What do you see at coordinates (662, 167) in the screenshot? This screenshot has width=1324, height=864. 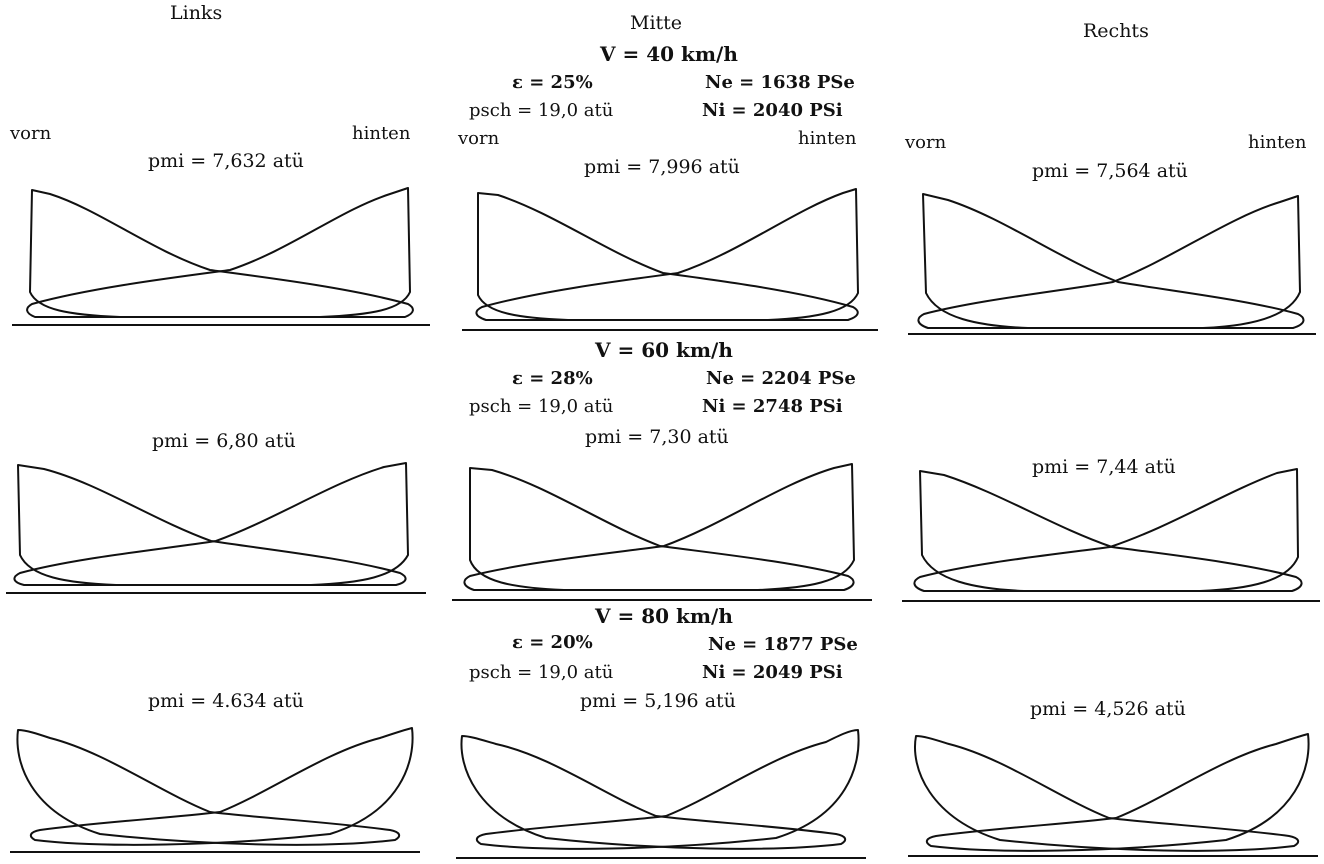 I see `pmi-label-row1-middle: pmi = 7,996 atü` at bounding box center [662, 167].